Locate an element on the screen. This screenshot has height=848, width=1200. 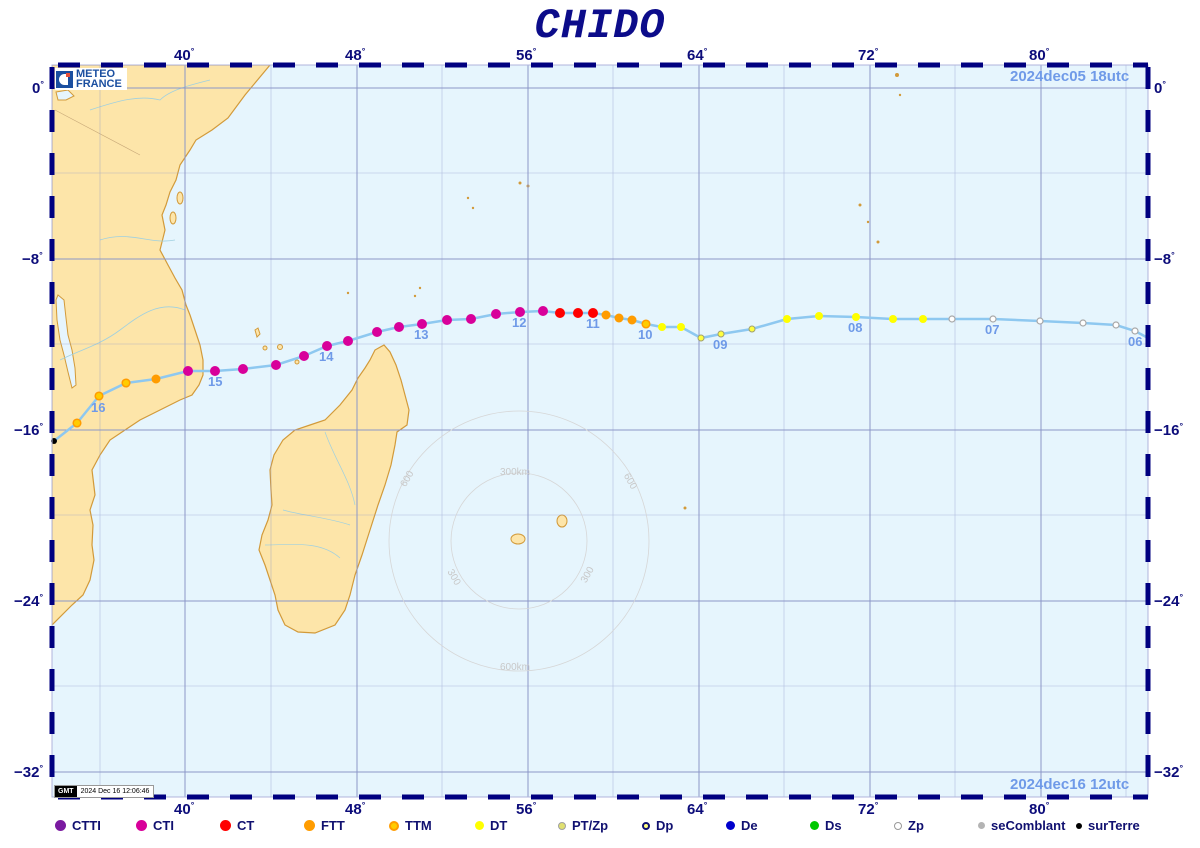
day-label-10: 10 is located at coordinates (645, 334).